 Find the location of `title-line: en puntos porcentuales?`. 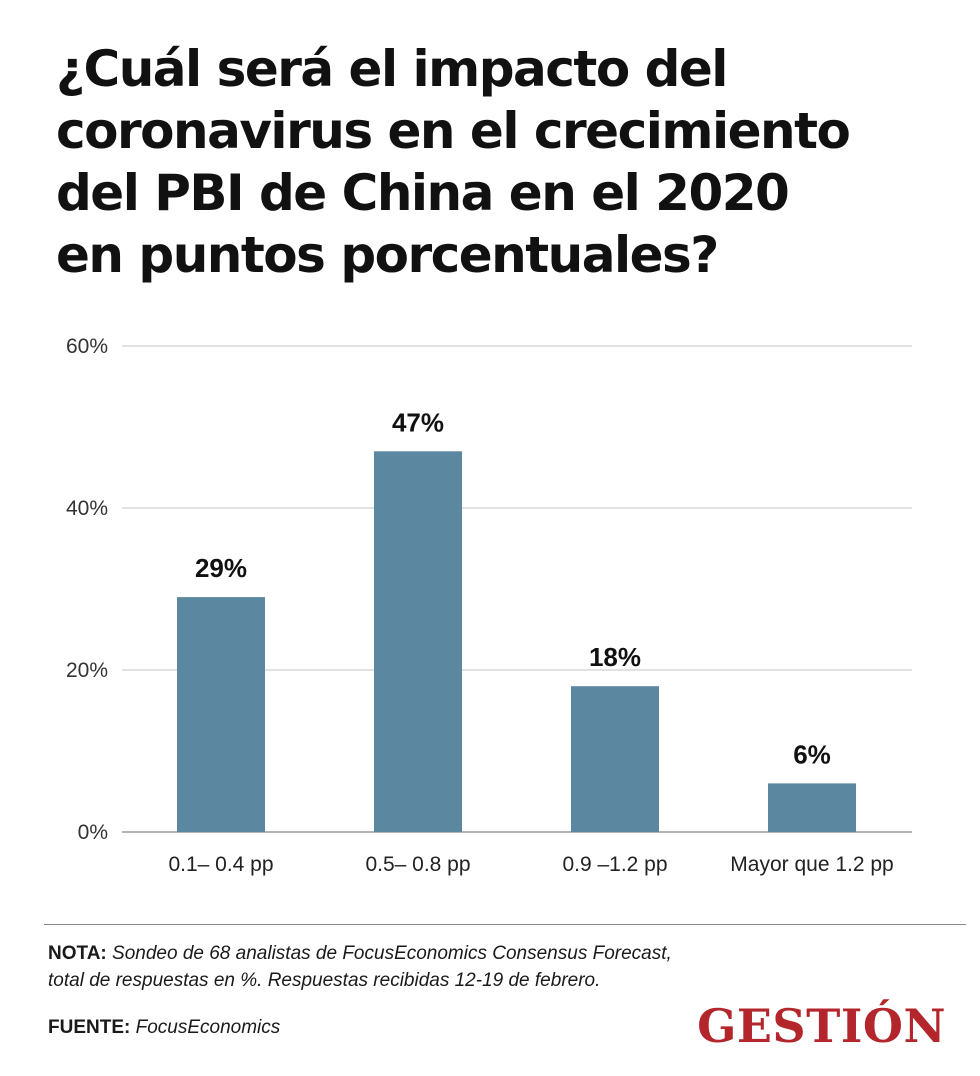

title-line: en puntos porcentuales? is located at coordinates (387, 255).